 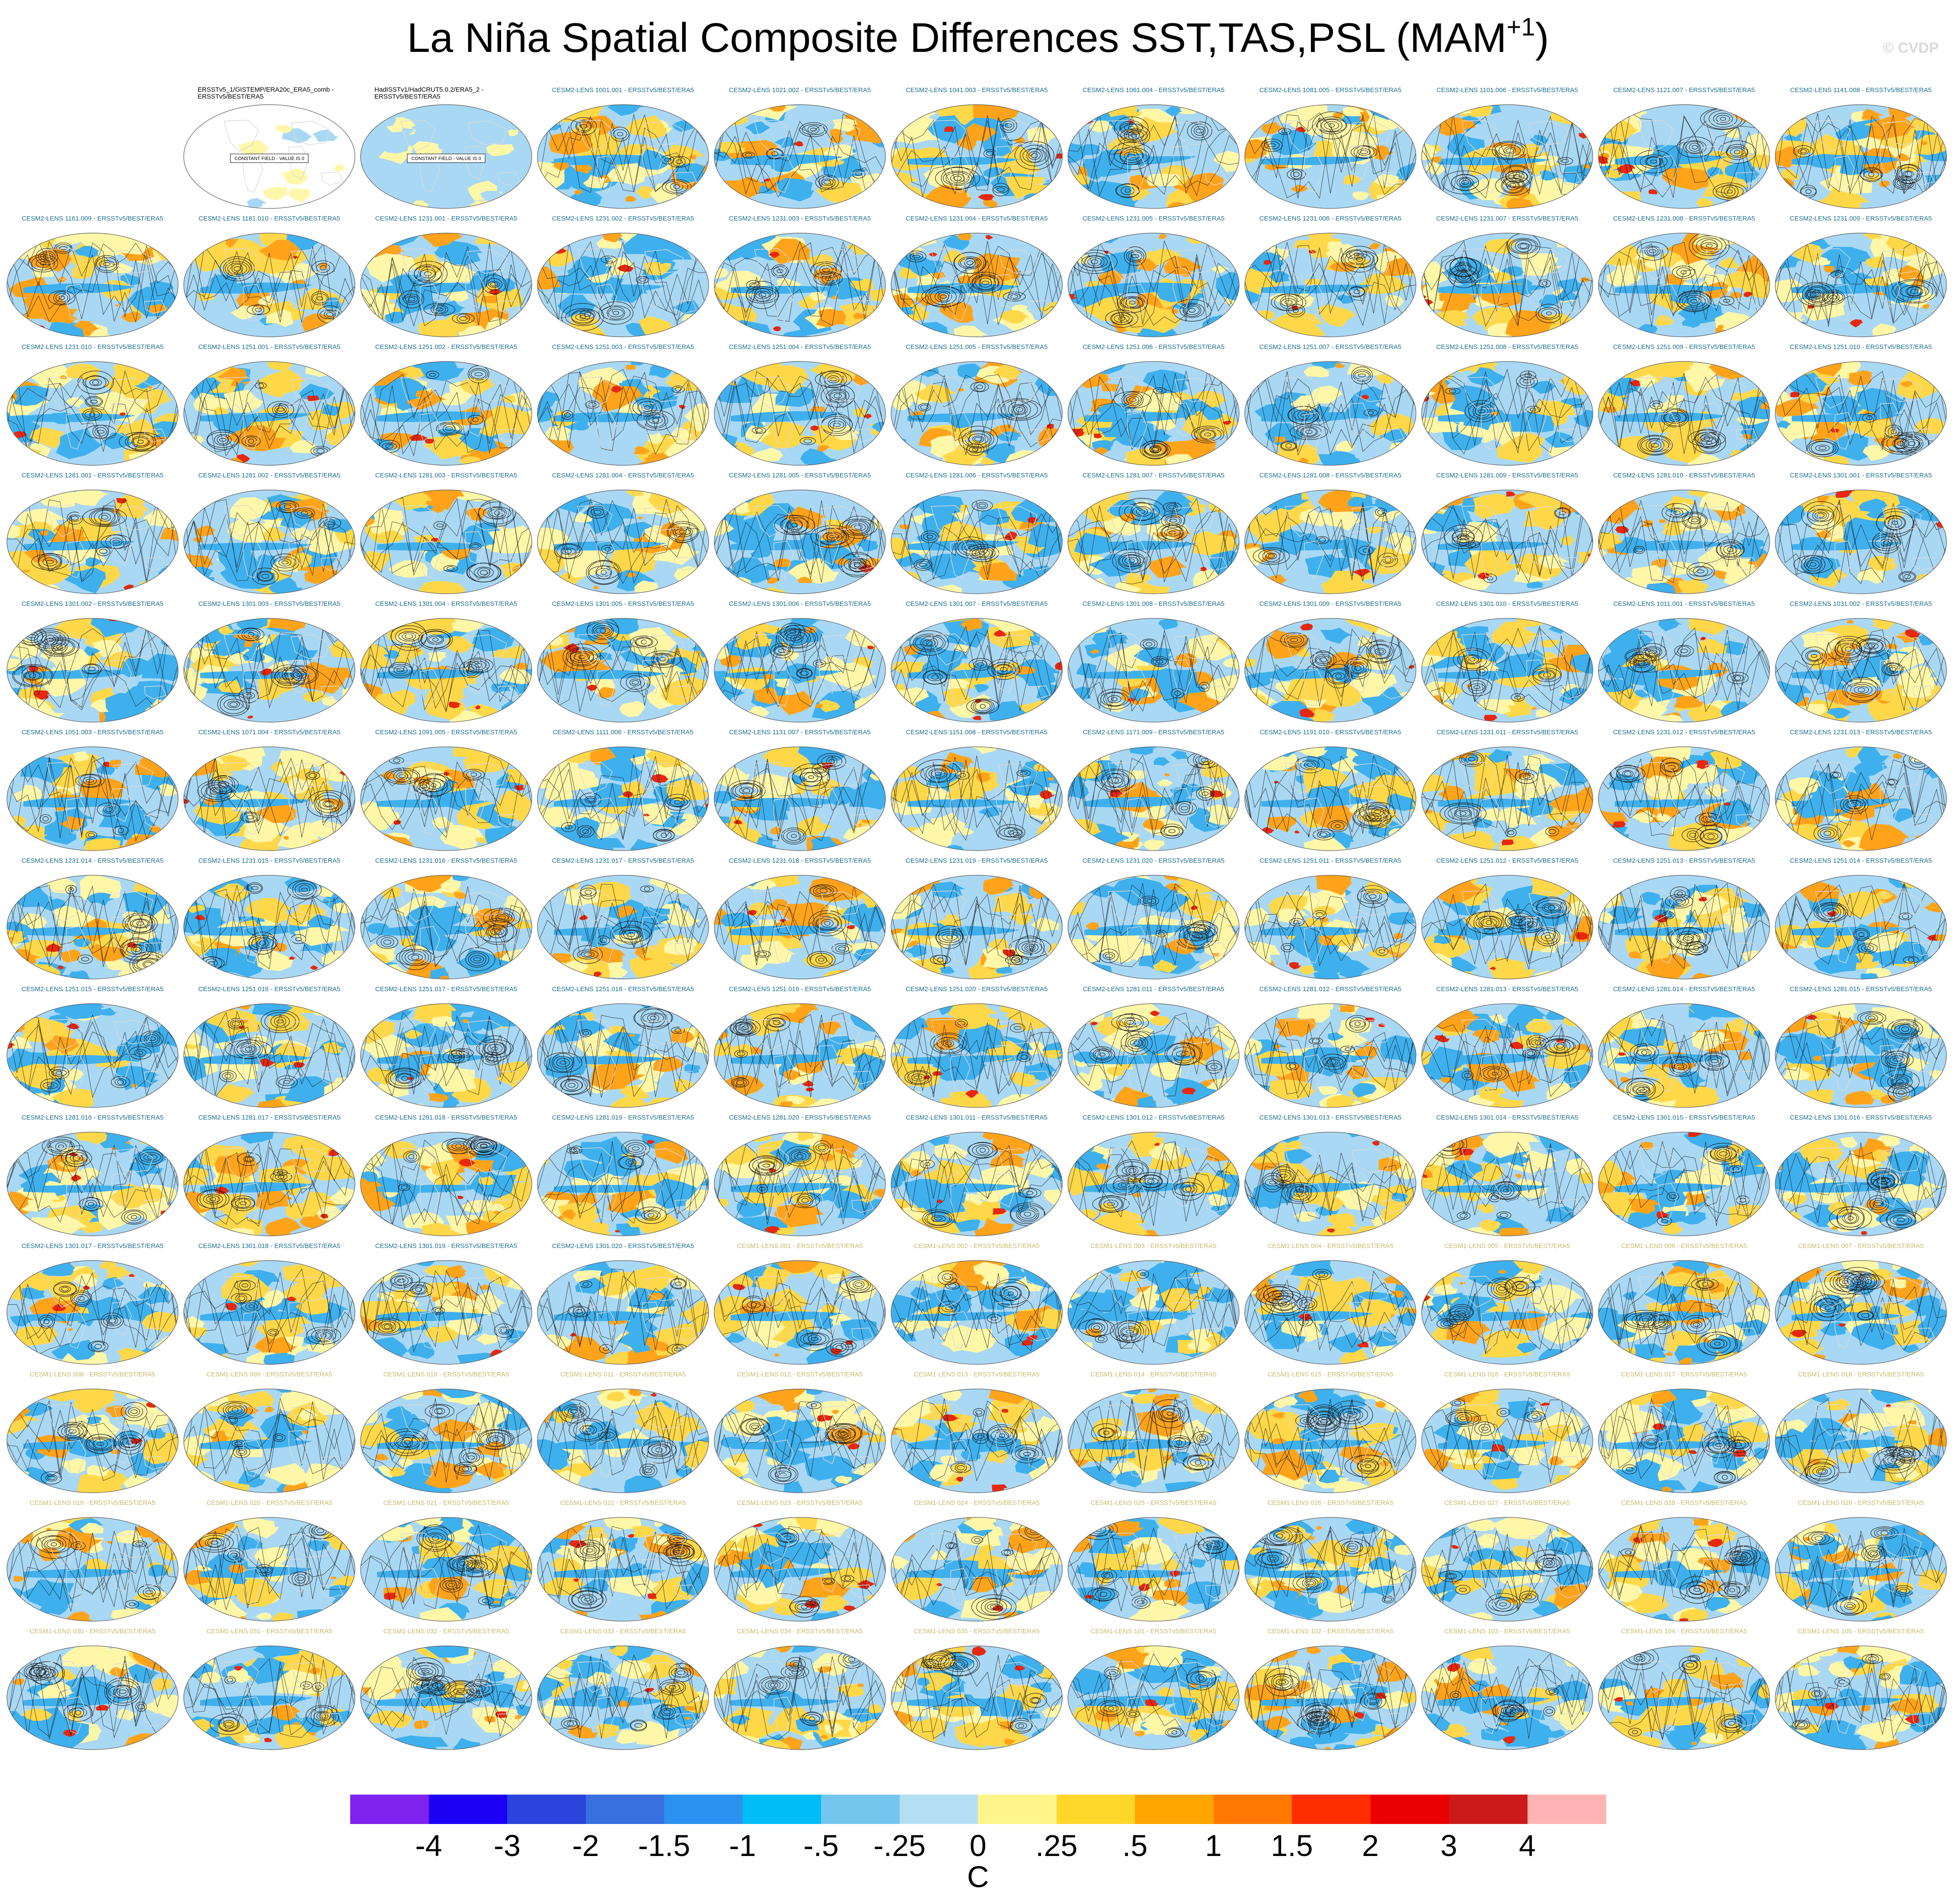 I want to click on panel-label: CESM1-LENS 031 - ERSSTv5/BEST/ERA5, so click(x=269, y=1631).